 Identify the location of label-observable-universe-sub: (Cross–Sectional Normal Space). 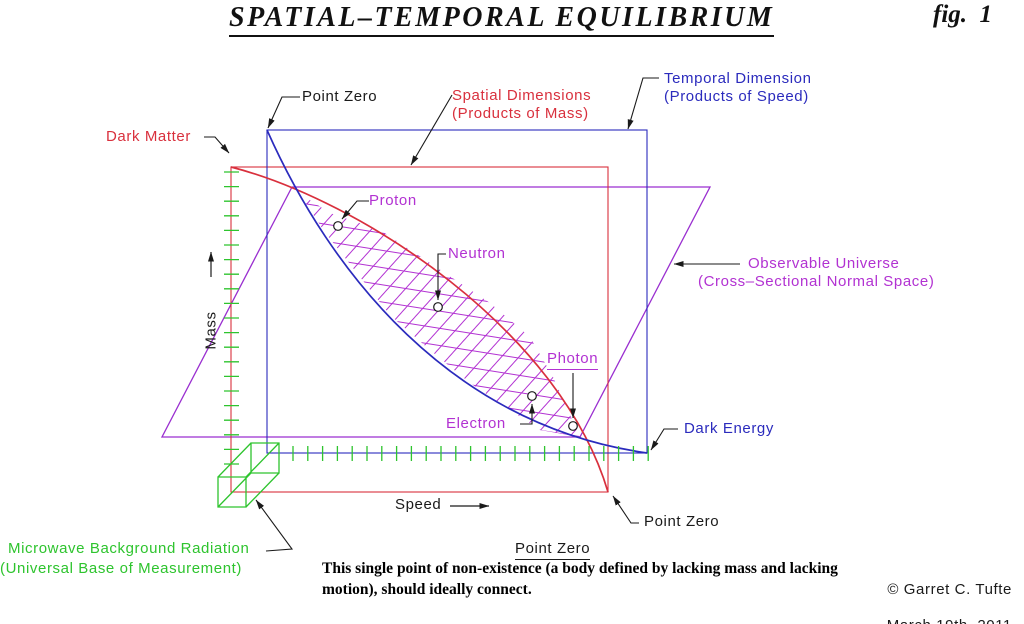
(816, 281).